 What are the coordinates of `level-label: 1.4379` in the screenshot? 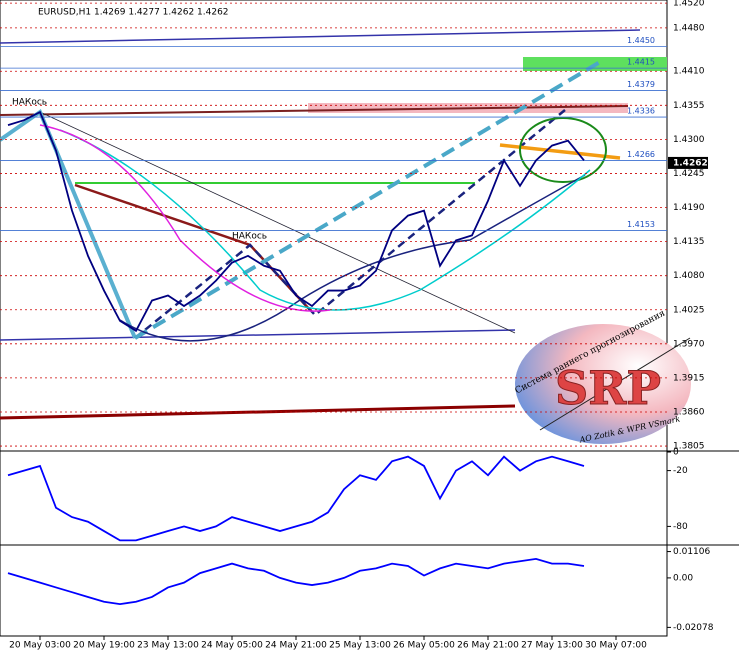 It's located at (641, 84).